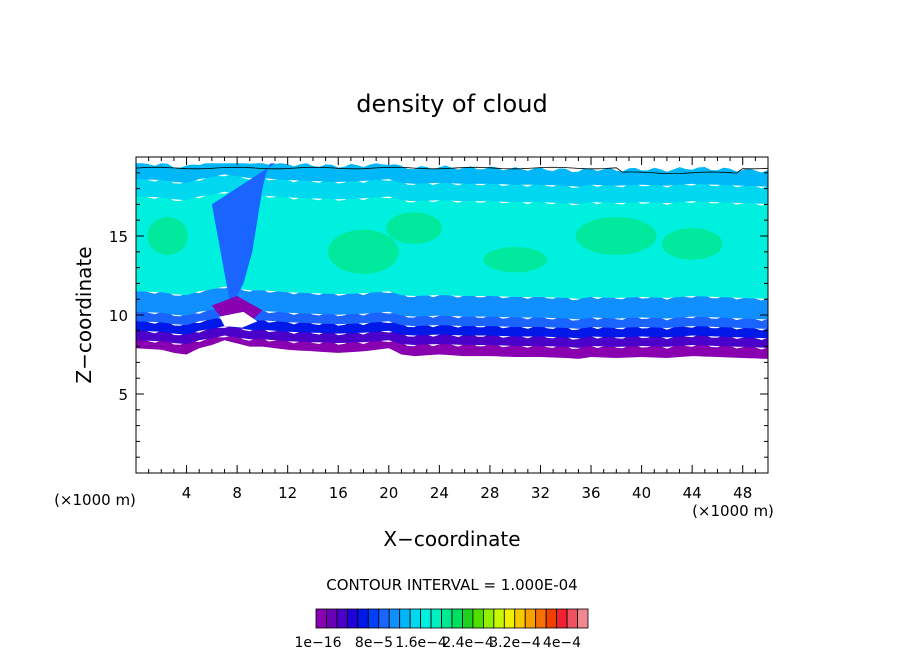 This screenshot has height=654, width=904. I want to click on x-tick-label: 32, so click(540, 493).